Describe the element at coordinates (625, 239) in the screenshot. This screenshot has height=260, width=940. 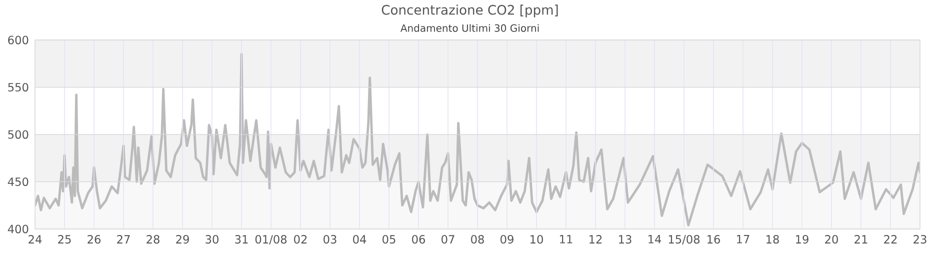
I see `x-tick-label: 13` at that location.